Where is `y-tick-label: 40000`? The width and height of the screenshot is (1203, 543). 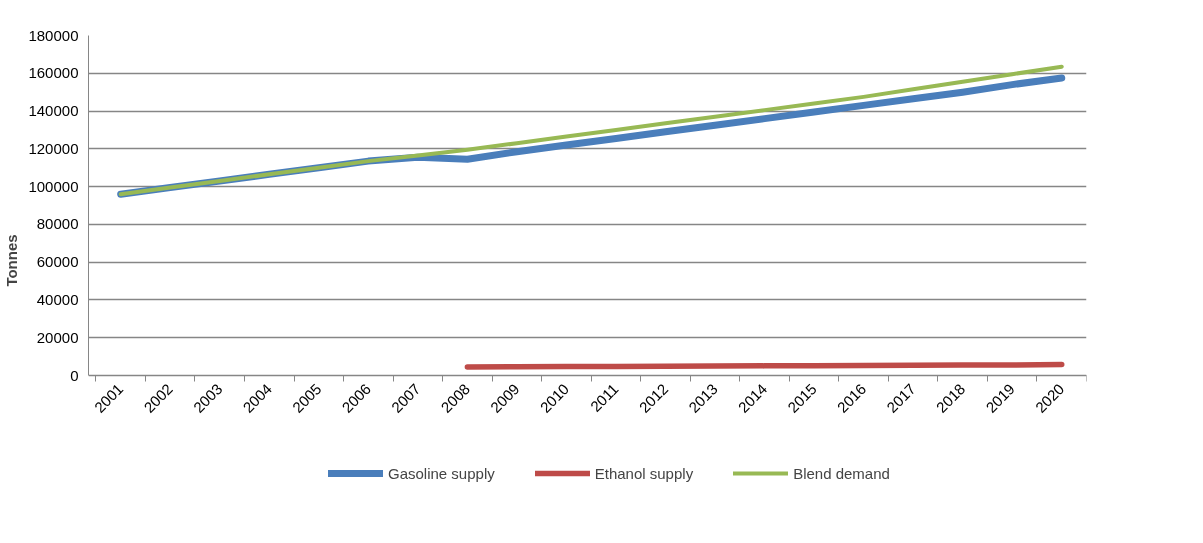 y-tick-label: 40000 is located at coordinates (57, 299).